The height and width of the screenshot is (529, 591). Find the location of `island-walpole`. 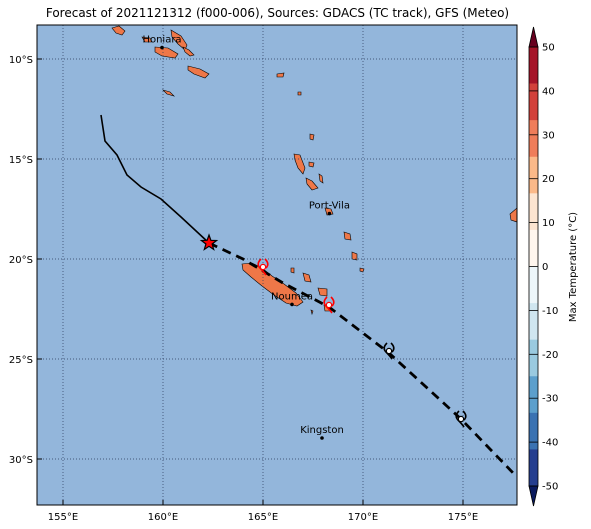

island-walpole is located at coordinates (312, 312).